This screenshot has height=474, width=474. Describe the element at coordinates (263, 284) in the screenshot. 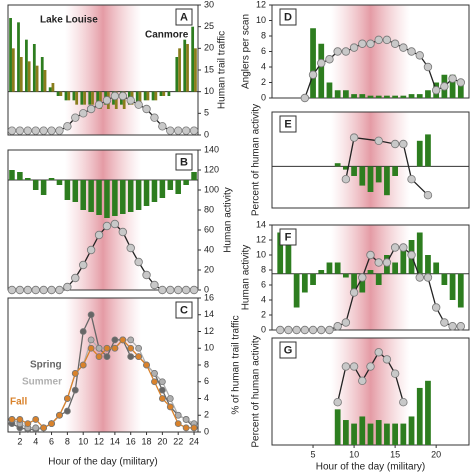

I see `y-tick-label: 6` at that location.